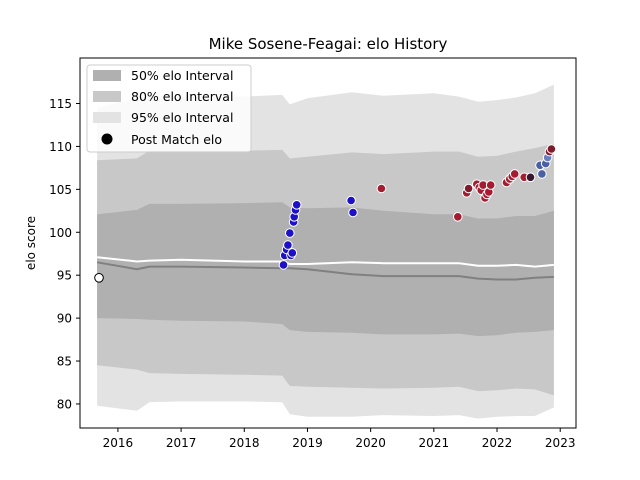  What do you see at coordinates (176, 139) in the screenshot?
I see `legend-label-post-match: Post Match elo` at bounding box center [176, 139].